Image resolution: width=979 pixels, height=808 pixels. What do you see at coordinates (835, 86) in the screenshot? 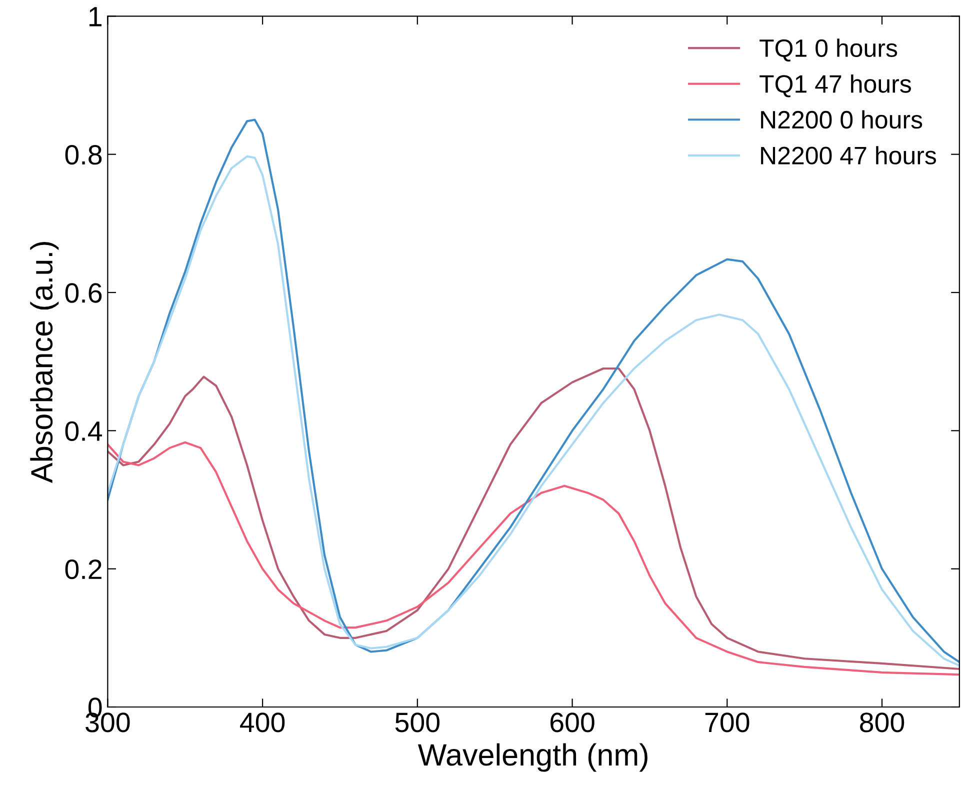
I see `legend-label: TQ1 47 hours` at bounding box center [835, 86].